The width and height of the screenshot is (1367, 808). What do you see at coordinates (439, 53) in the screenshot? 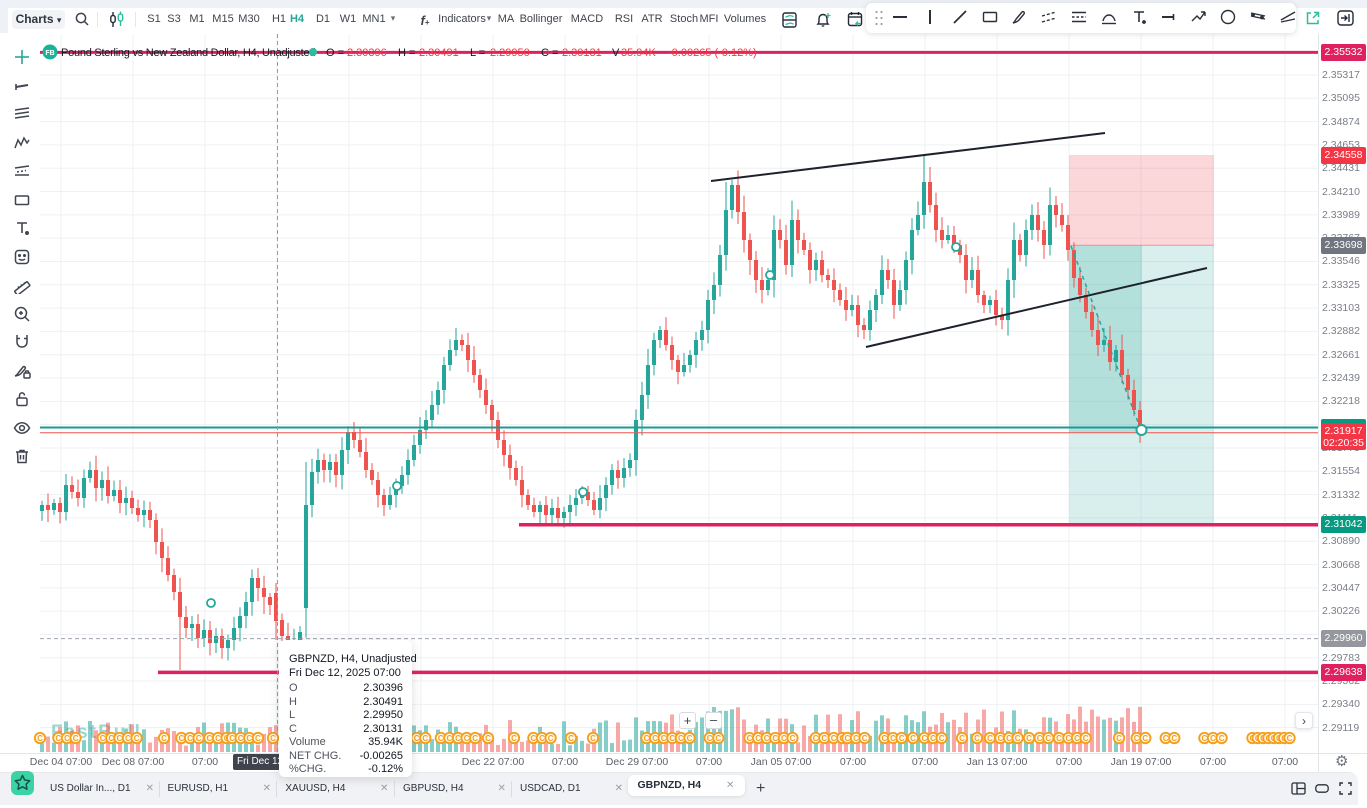
I see `svg-text: 2.30491` at bounding box center [439, 53].